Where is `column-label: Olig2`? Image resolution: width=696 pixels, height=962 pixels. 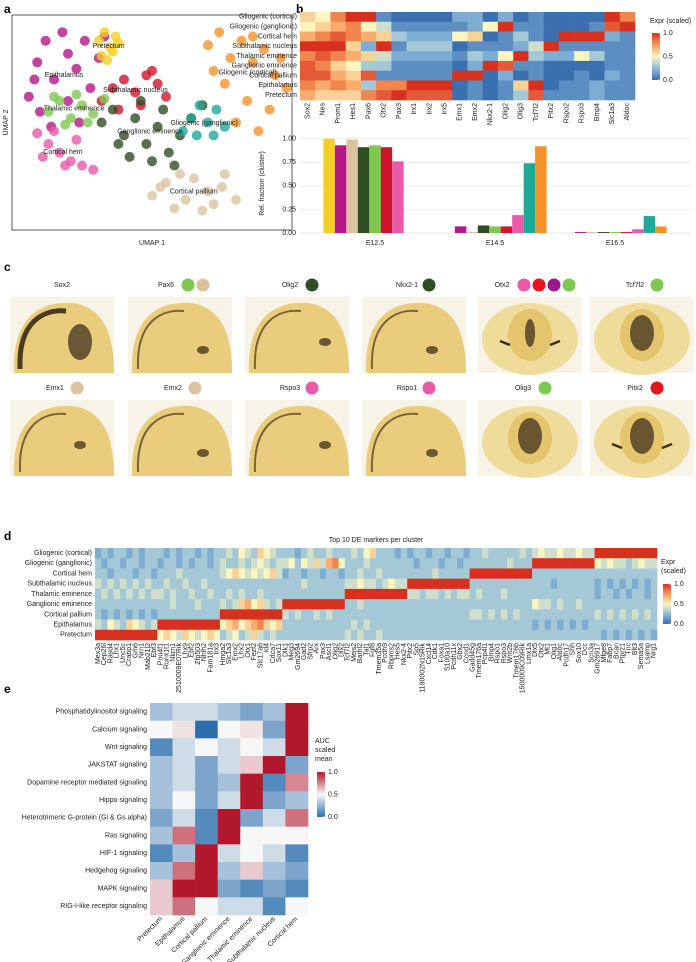
column-label: Olig2 is located at coordinates (335, 651).